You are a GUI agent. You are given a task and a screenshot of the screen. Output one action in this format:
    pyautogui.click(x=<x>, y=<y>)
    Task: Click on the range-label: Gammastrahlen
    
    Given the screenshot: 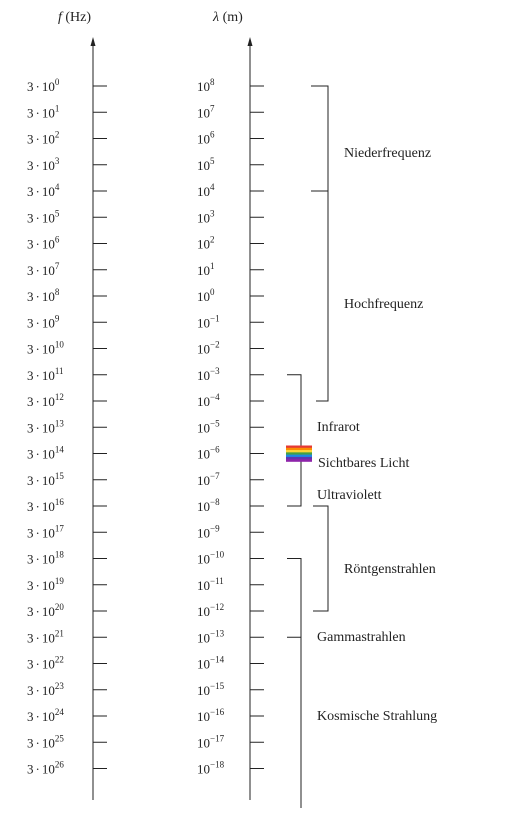 What is the action you would take?
    pyautogui.click(x=361, y=637)
    